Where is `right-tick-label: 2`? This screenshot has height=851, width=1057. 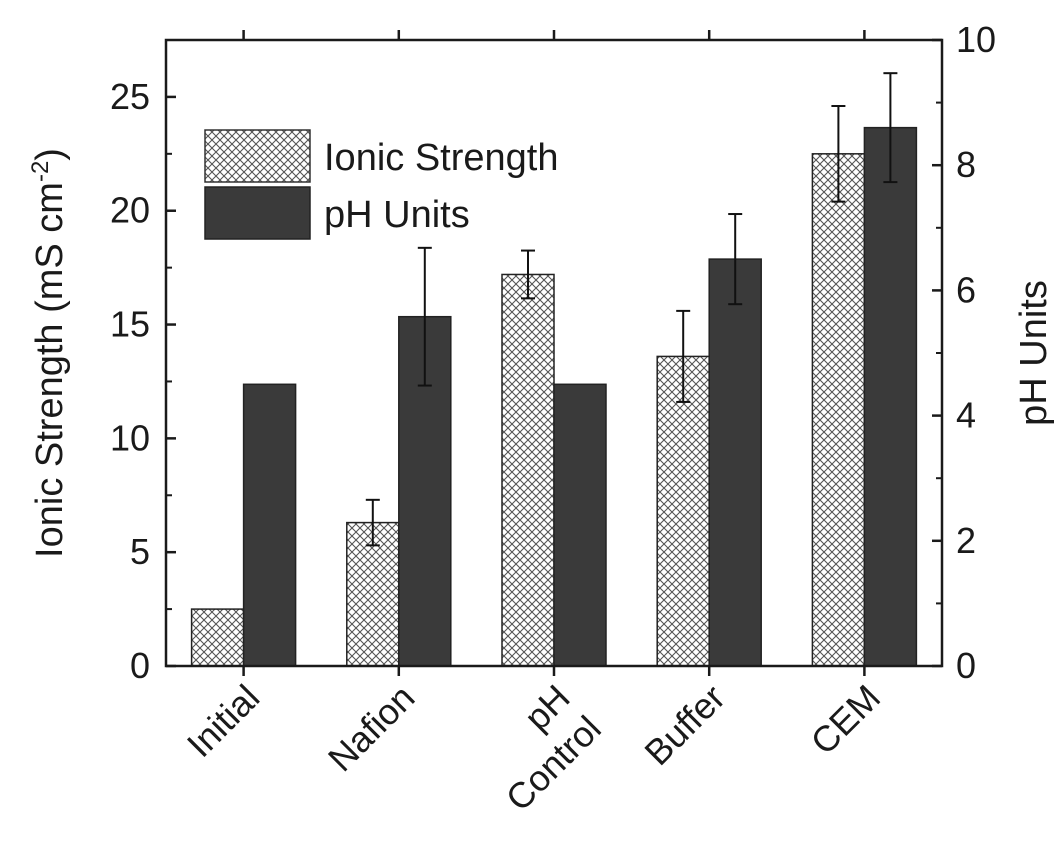
right-tick-label: 2 is located at coordinates (966, 540).